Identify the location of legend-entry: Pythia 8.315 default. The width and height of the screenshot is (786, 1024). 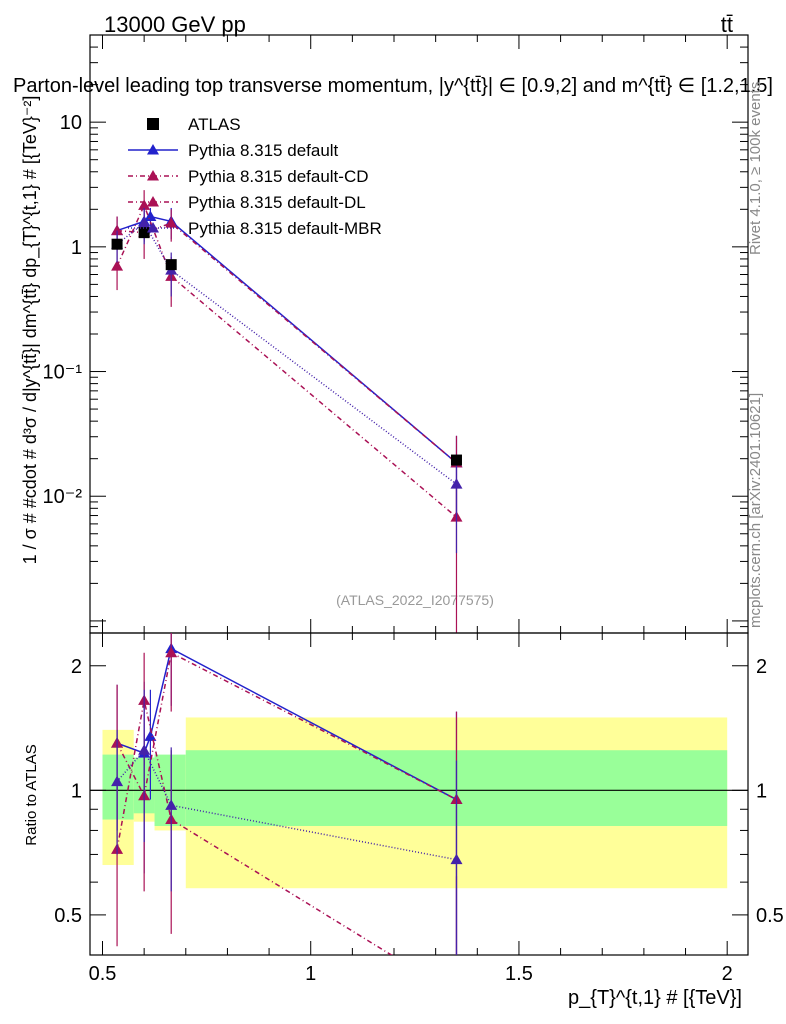
(233, 150).